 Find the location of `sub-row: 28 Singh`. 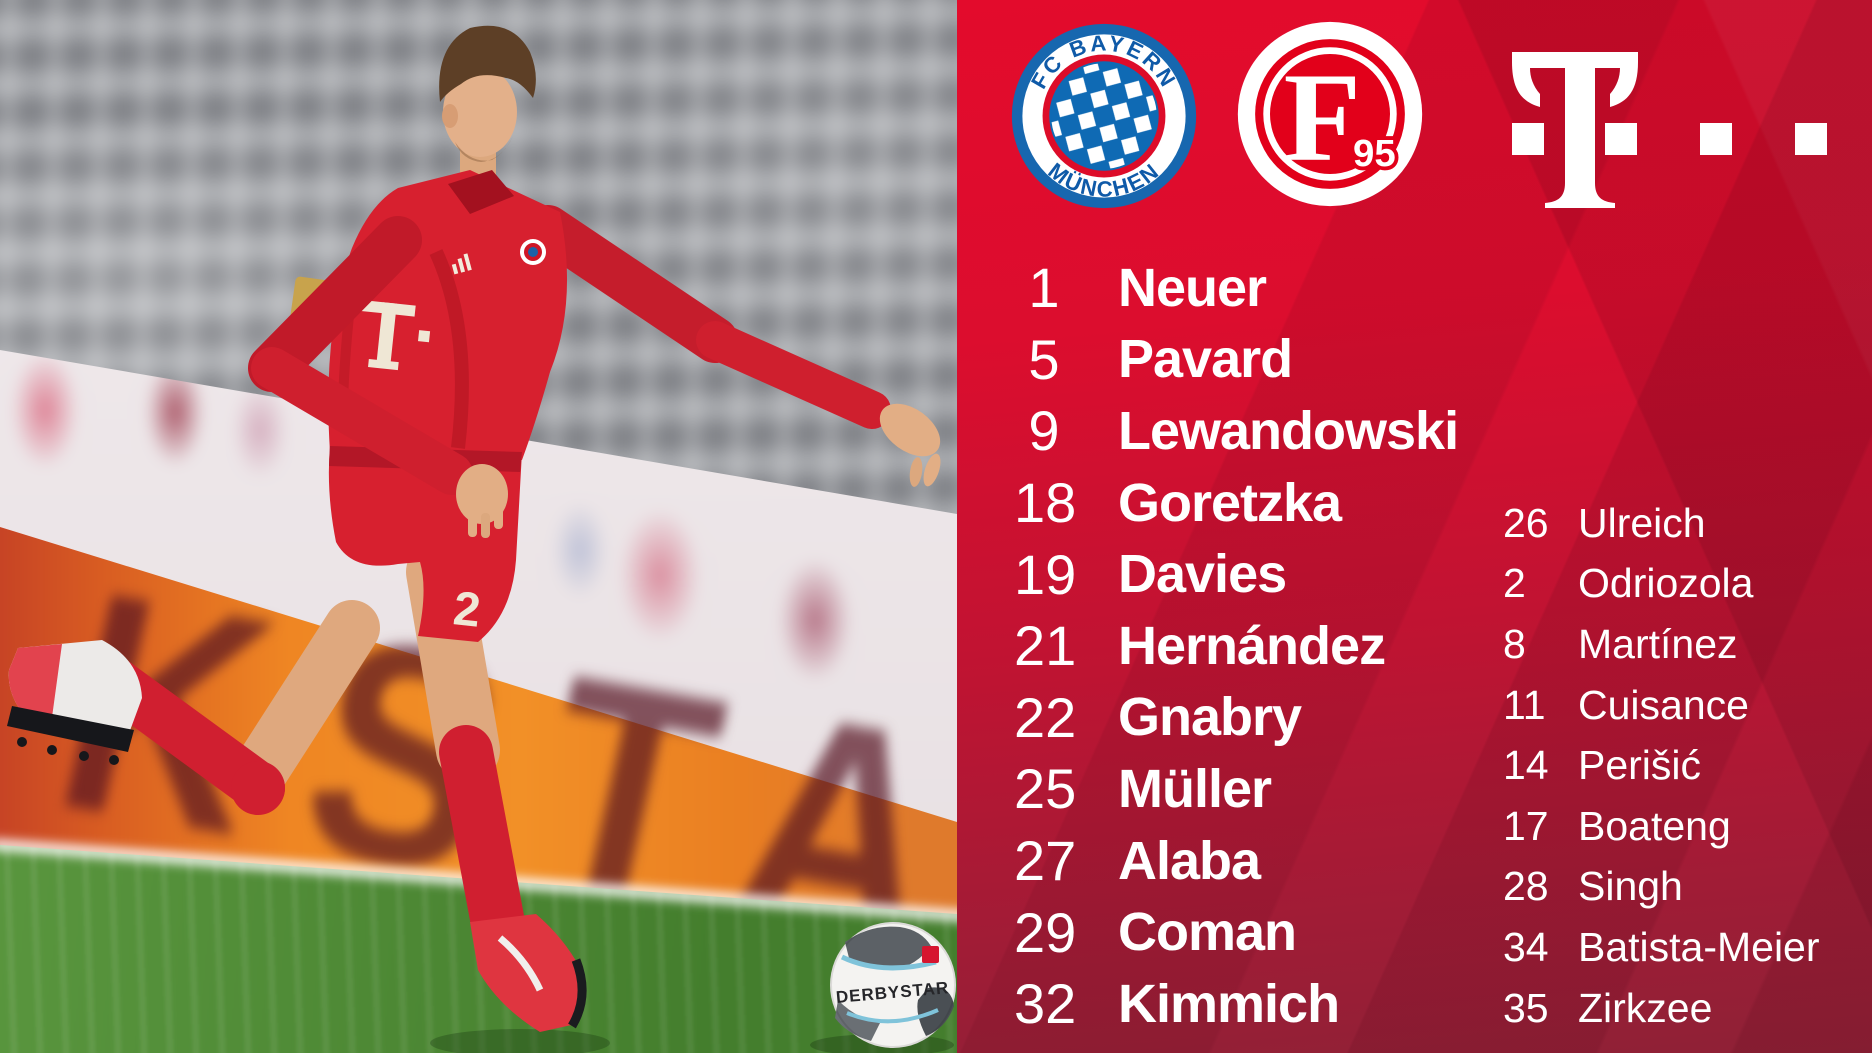

sub-row: 28 Singh is located at coordinates (1661, 887).